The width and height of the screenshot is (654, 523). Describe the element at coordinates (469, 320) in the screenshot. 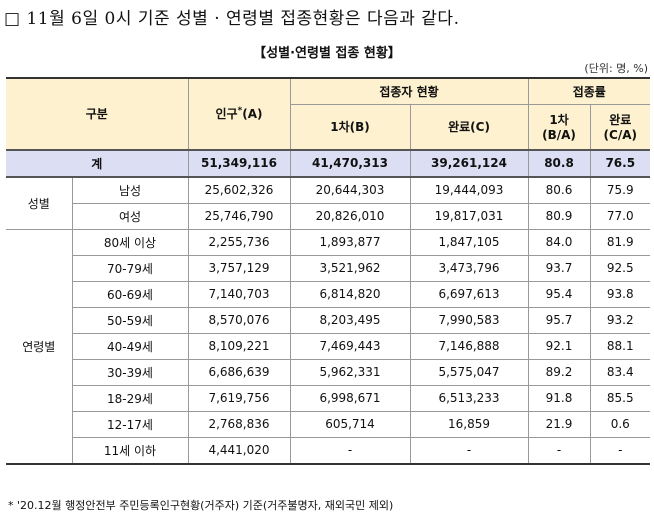

I see `cell: 7,990,583` at that location.